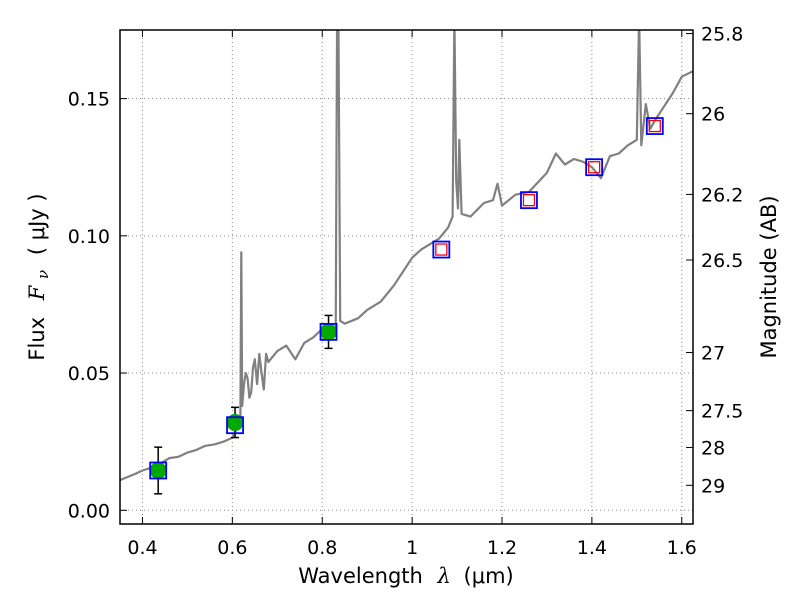 The width and height of the screenshot is (800, 600). Describe the element at coordinates (713, 353) in the screenshot. I see `y2-tick-label: 27` at that location.